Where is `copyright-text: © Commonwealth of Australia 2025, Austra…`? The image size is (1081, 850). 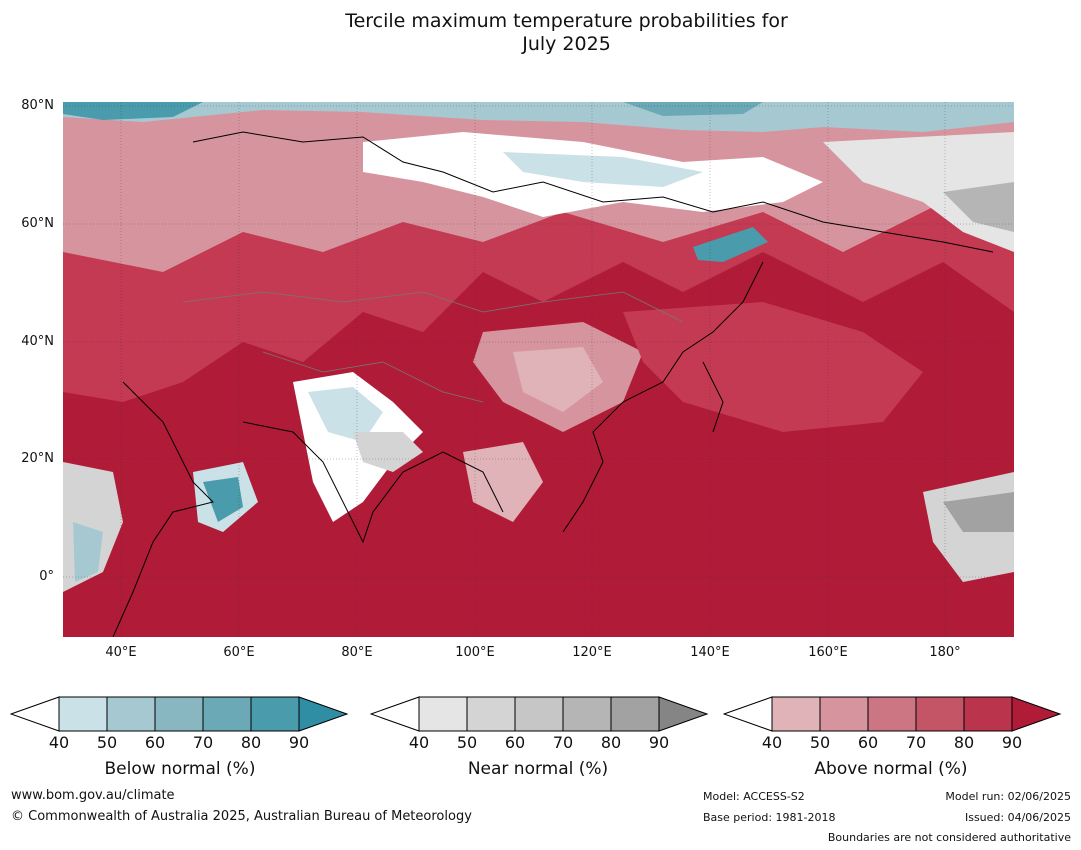 copyright-text: © Commonwealth of Australia 2025, Austra… is located at coordinates (241, 816).